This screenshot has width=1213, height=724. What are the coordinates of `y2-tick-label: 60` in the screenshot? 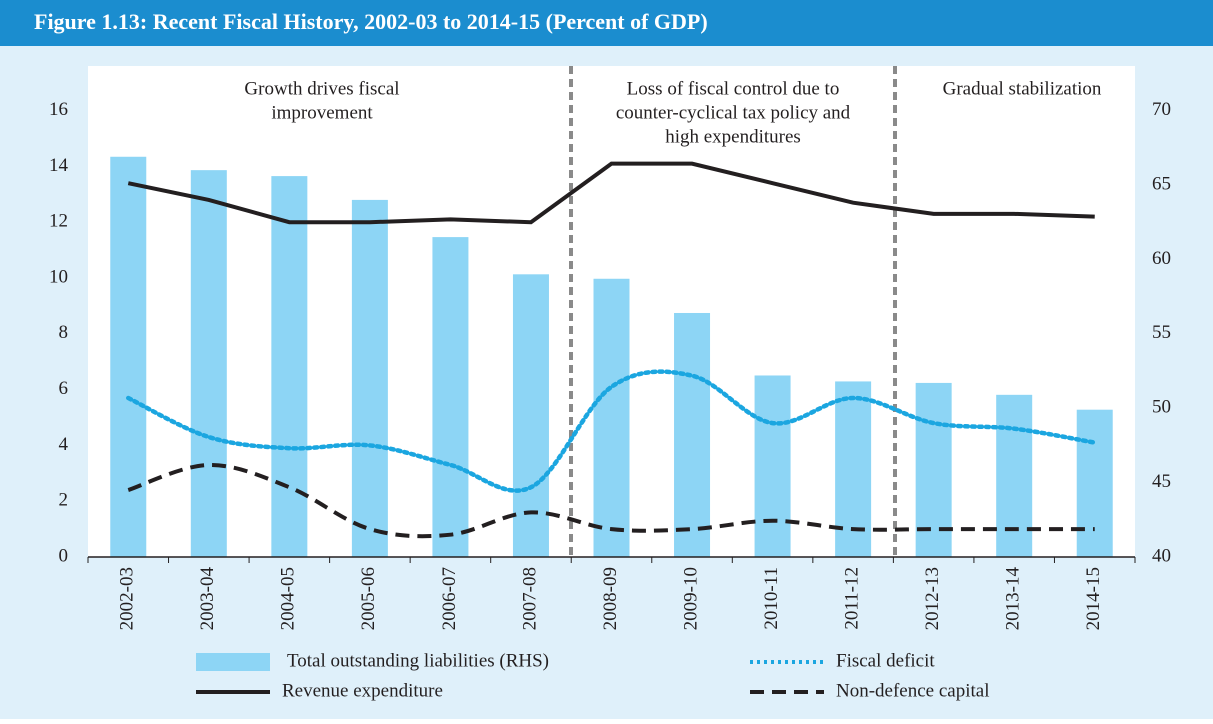 It's located at (1161, 258).